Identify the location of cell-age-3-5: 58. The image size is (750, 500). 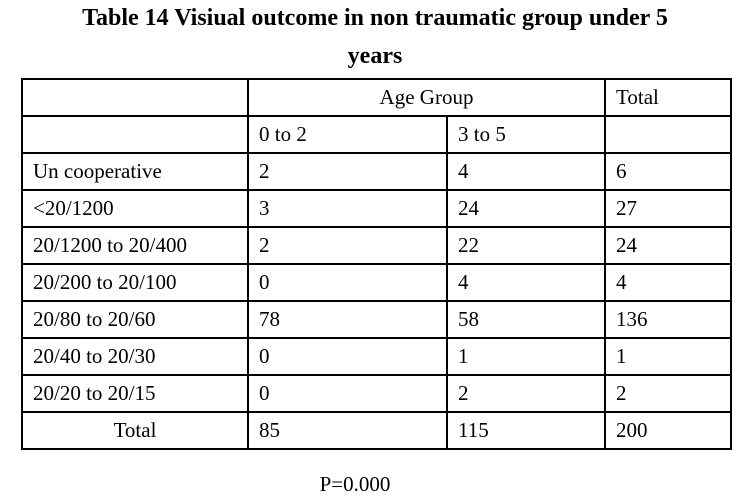
(526, 319).